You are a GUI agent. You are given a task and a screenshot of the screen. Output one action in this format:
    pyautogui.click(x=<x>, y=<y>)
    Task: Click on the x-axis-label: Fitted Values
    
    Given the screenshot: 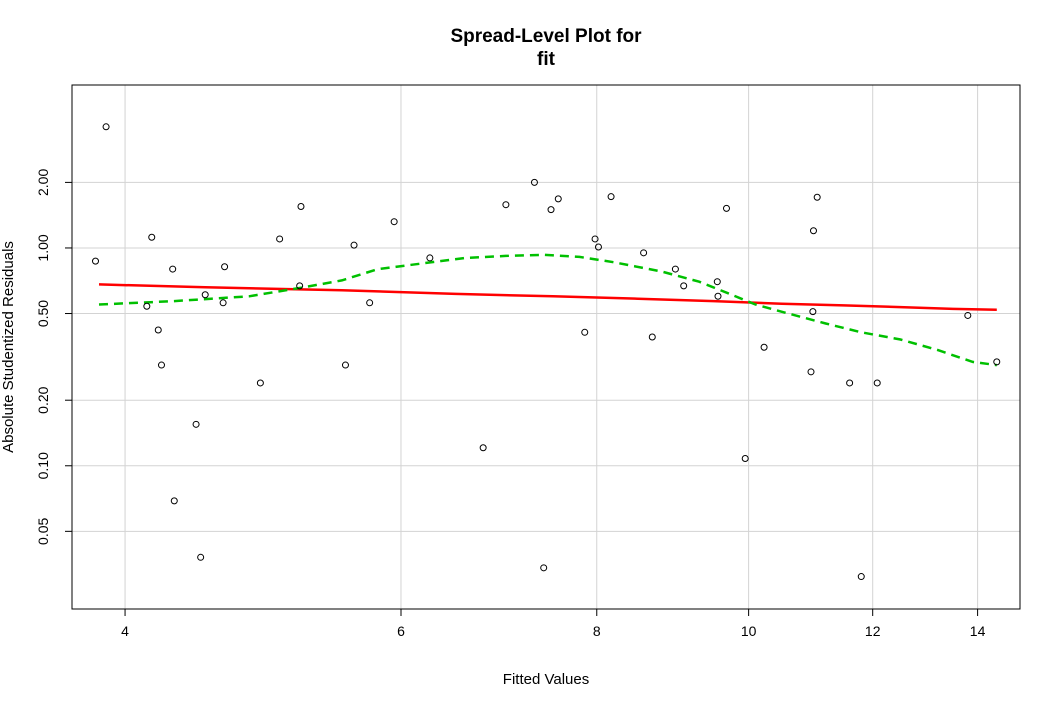 What is the action you would take?
    pyautogui.click(x=546, y=679)
    